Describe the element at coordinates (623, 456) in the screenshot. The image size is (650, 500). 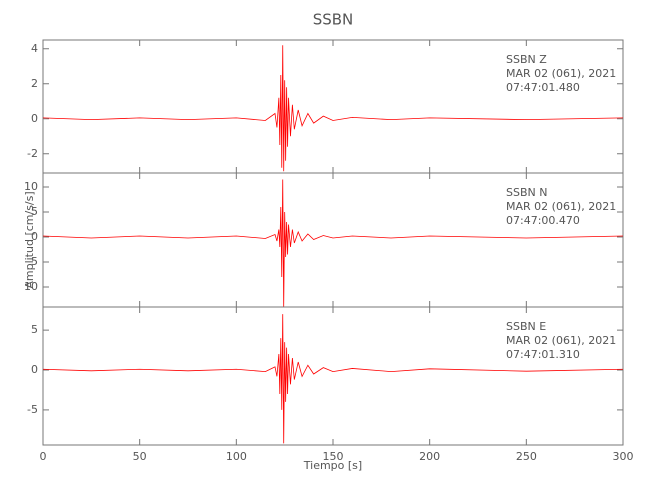
I see `x-tick-label: 300` at that location.